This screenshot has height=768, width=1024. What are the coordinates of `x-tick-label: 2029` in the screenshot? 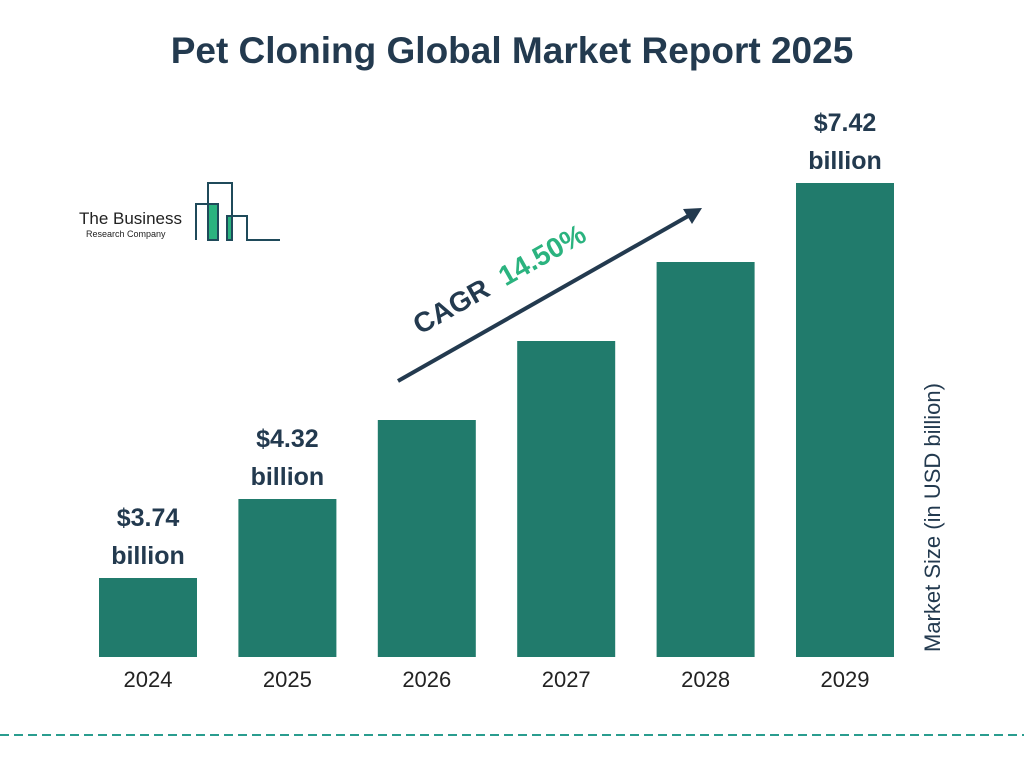 It's located at (845, 679).